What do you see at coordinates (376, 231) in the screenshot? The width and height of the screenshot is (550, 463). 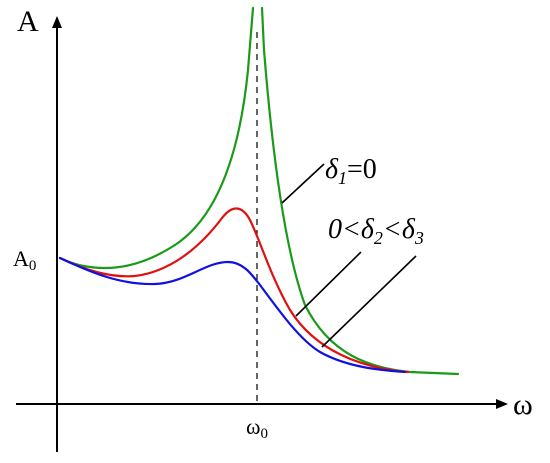 I see `delta2-delta3-label: 0<δ2<δ3` at bounding box center [376, 231].